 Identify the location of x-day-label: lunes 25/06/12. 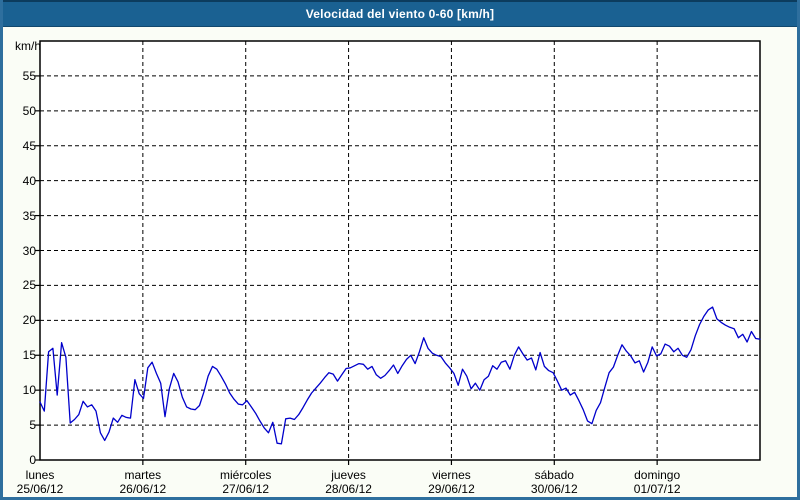
(49, 482).